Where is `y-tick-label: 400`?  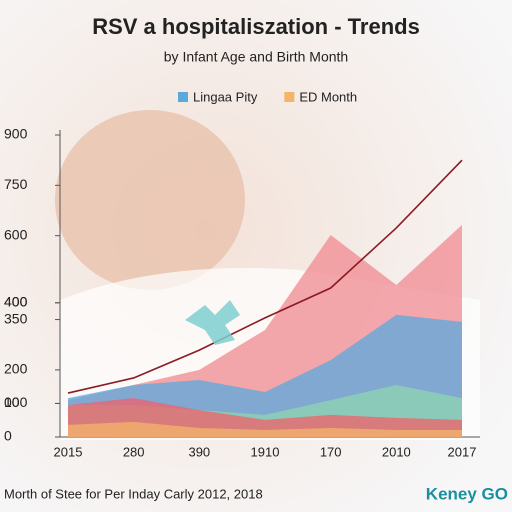
y-tick-label: 400 is located at coordinates (16, 301).